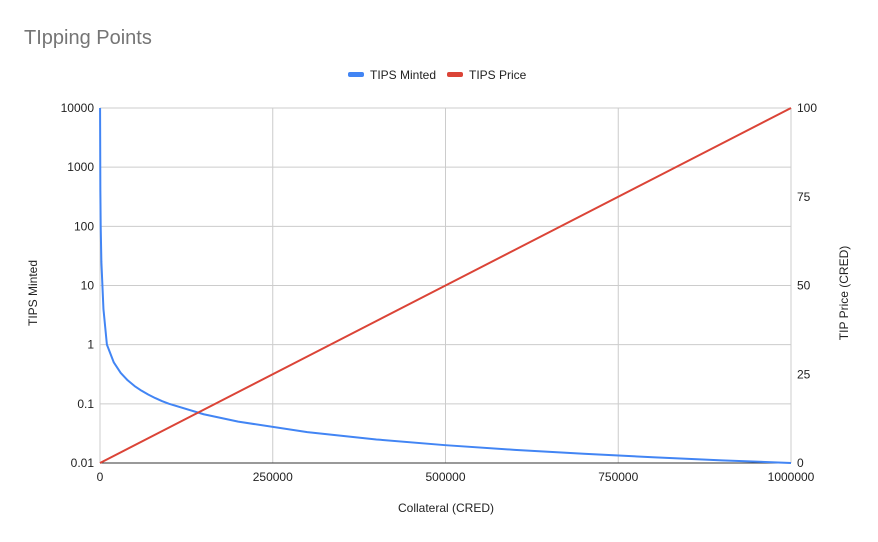 The width and height of the screenshot is (878, 542). I want to click on y-tick-label-left: 100, so click(84, 226).